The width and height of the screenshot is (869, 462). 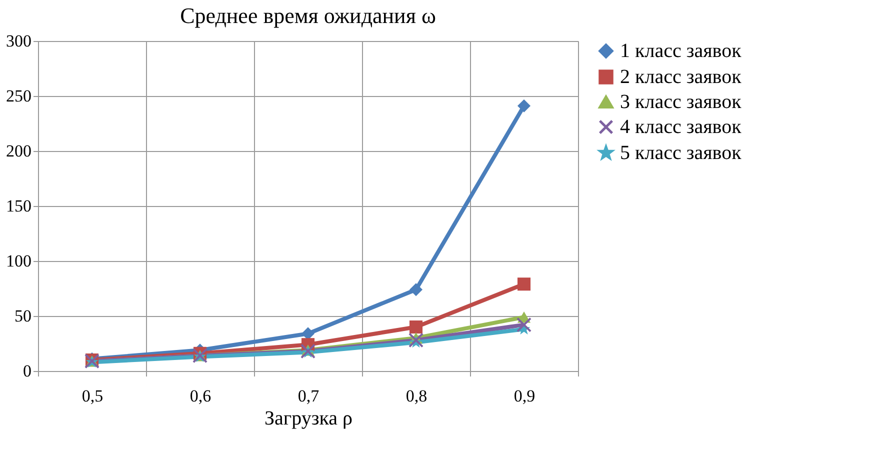 What do you see at coordinates (308, 419) in the screenshot?
I see `x-axis-title: Загрузка ρ` at bounding box center [308, 419].